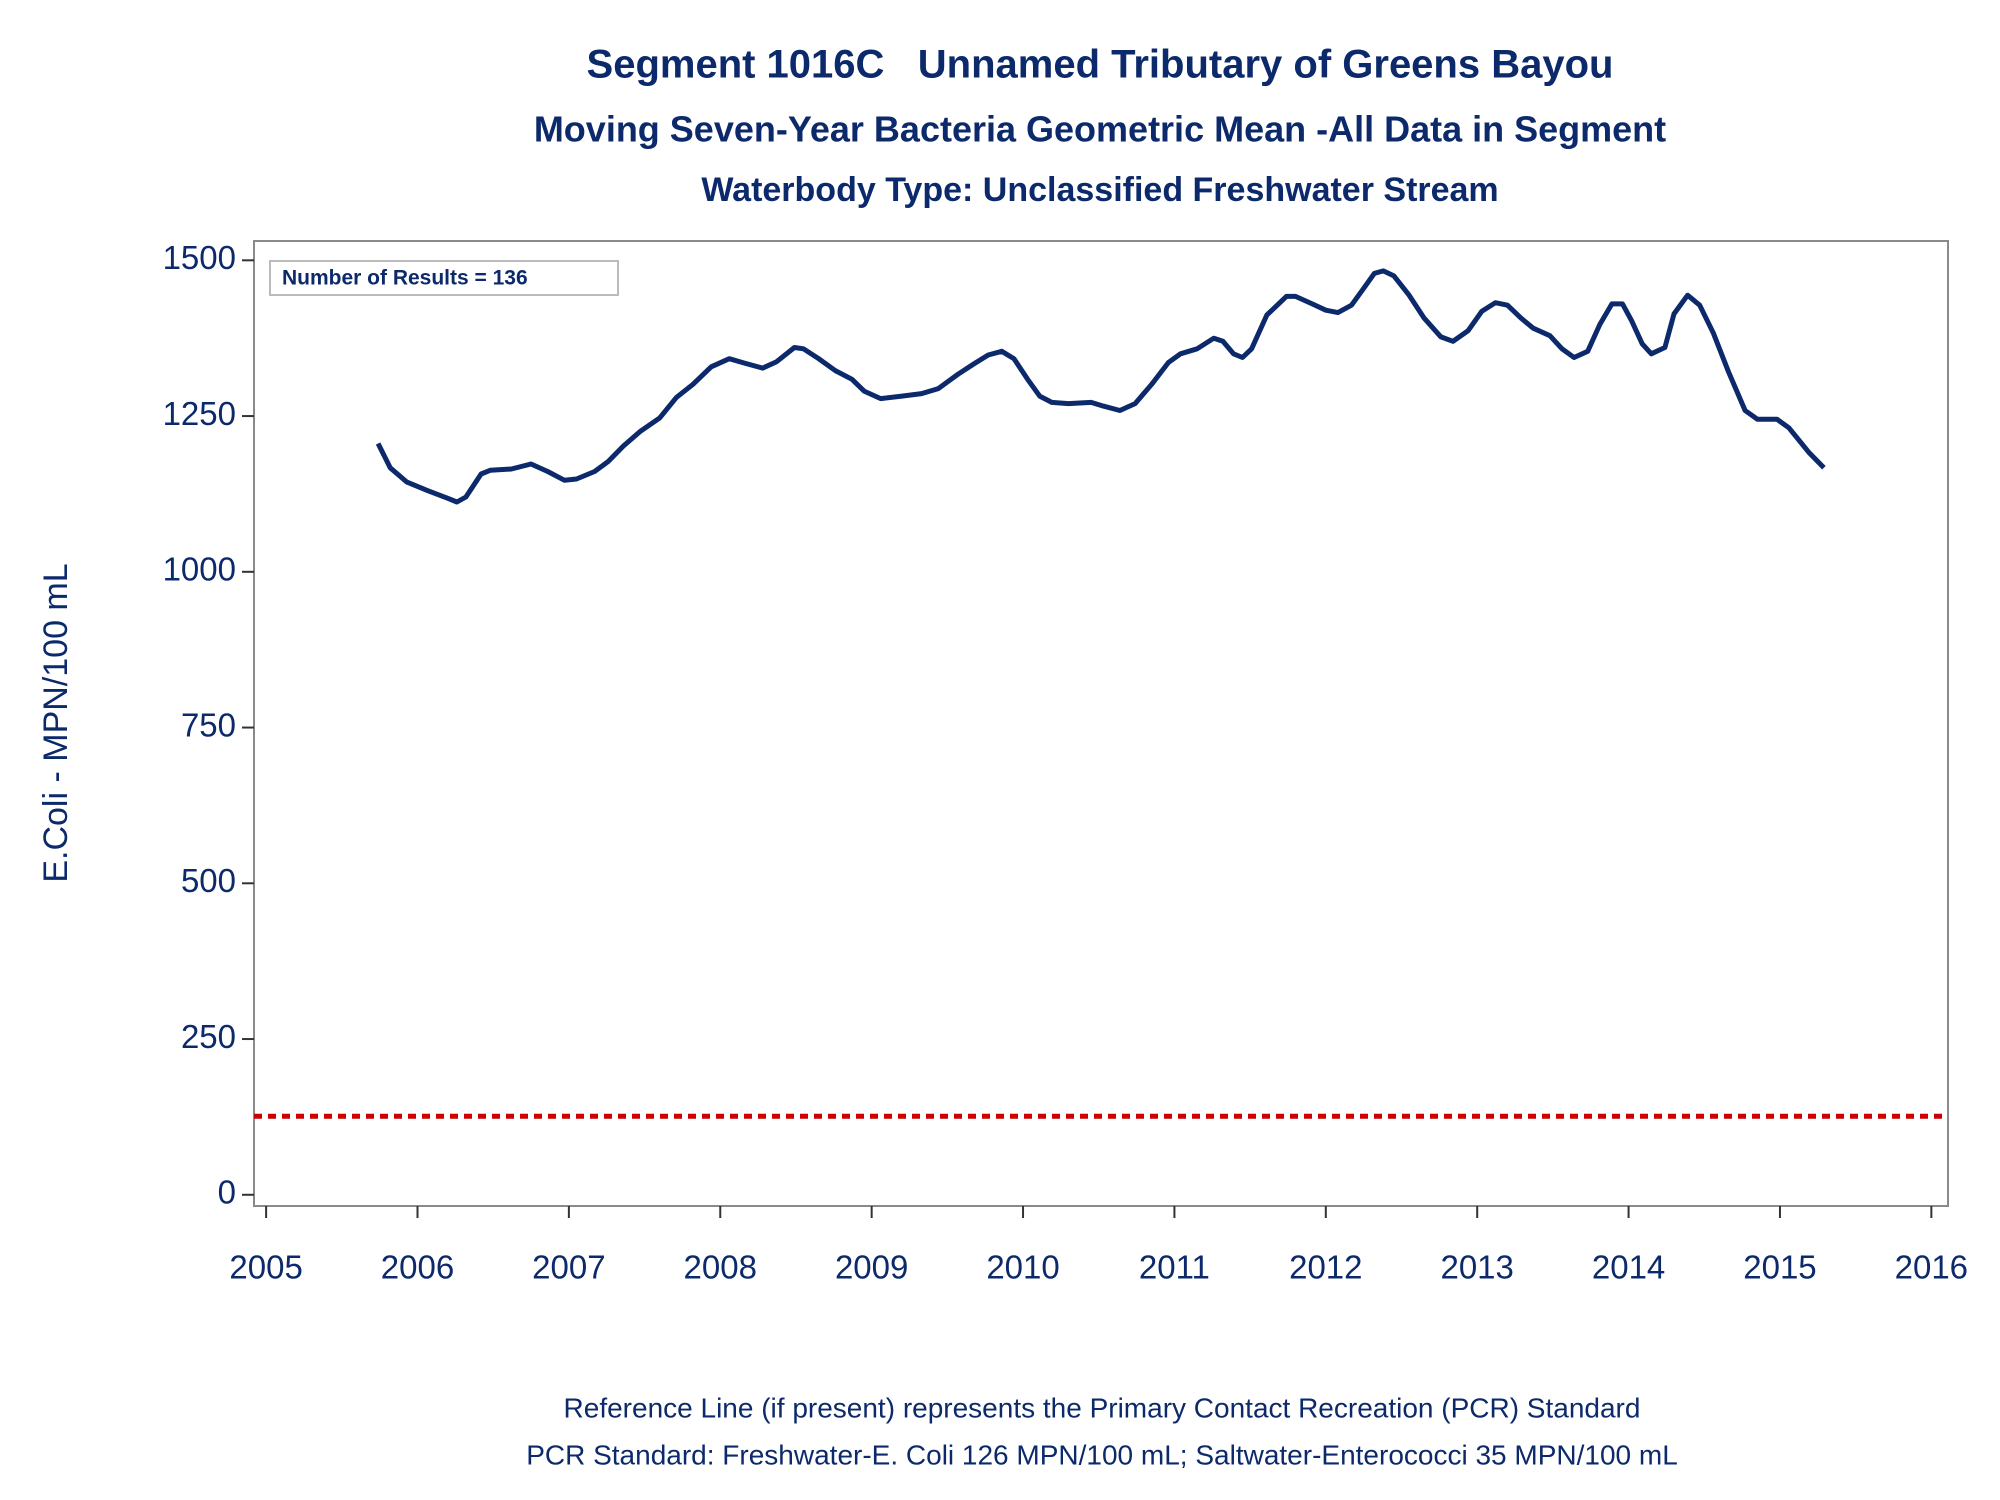  What do you see at coordinates (208, 880) in the screenshot?
I see `y-tick-label: 500` at bounding box center [208, 880].